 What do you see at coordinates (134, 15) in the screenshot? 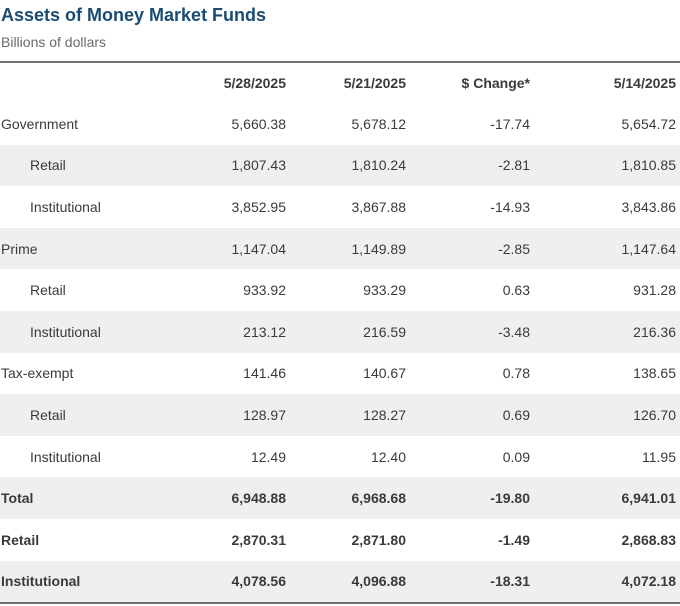
I see `page-title: Assets of Money Market Funds` at bounding box center [134, 15].